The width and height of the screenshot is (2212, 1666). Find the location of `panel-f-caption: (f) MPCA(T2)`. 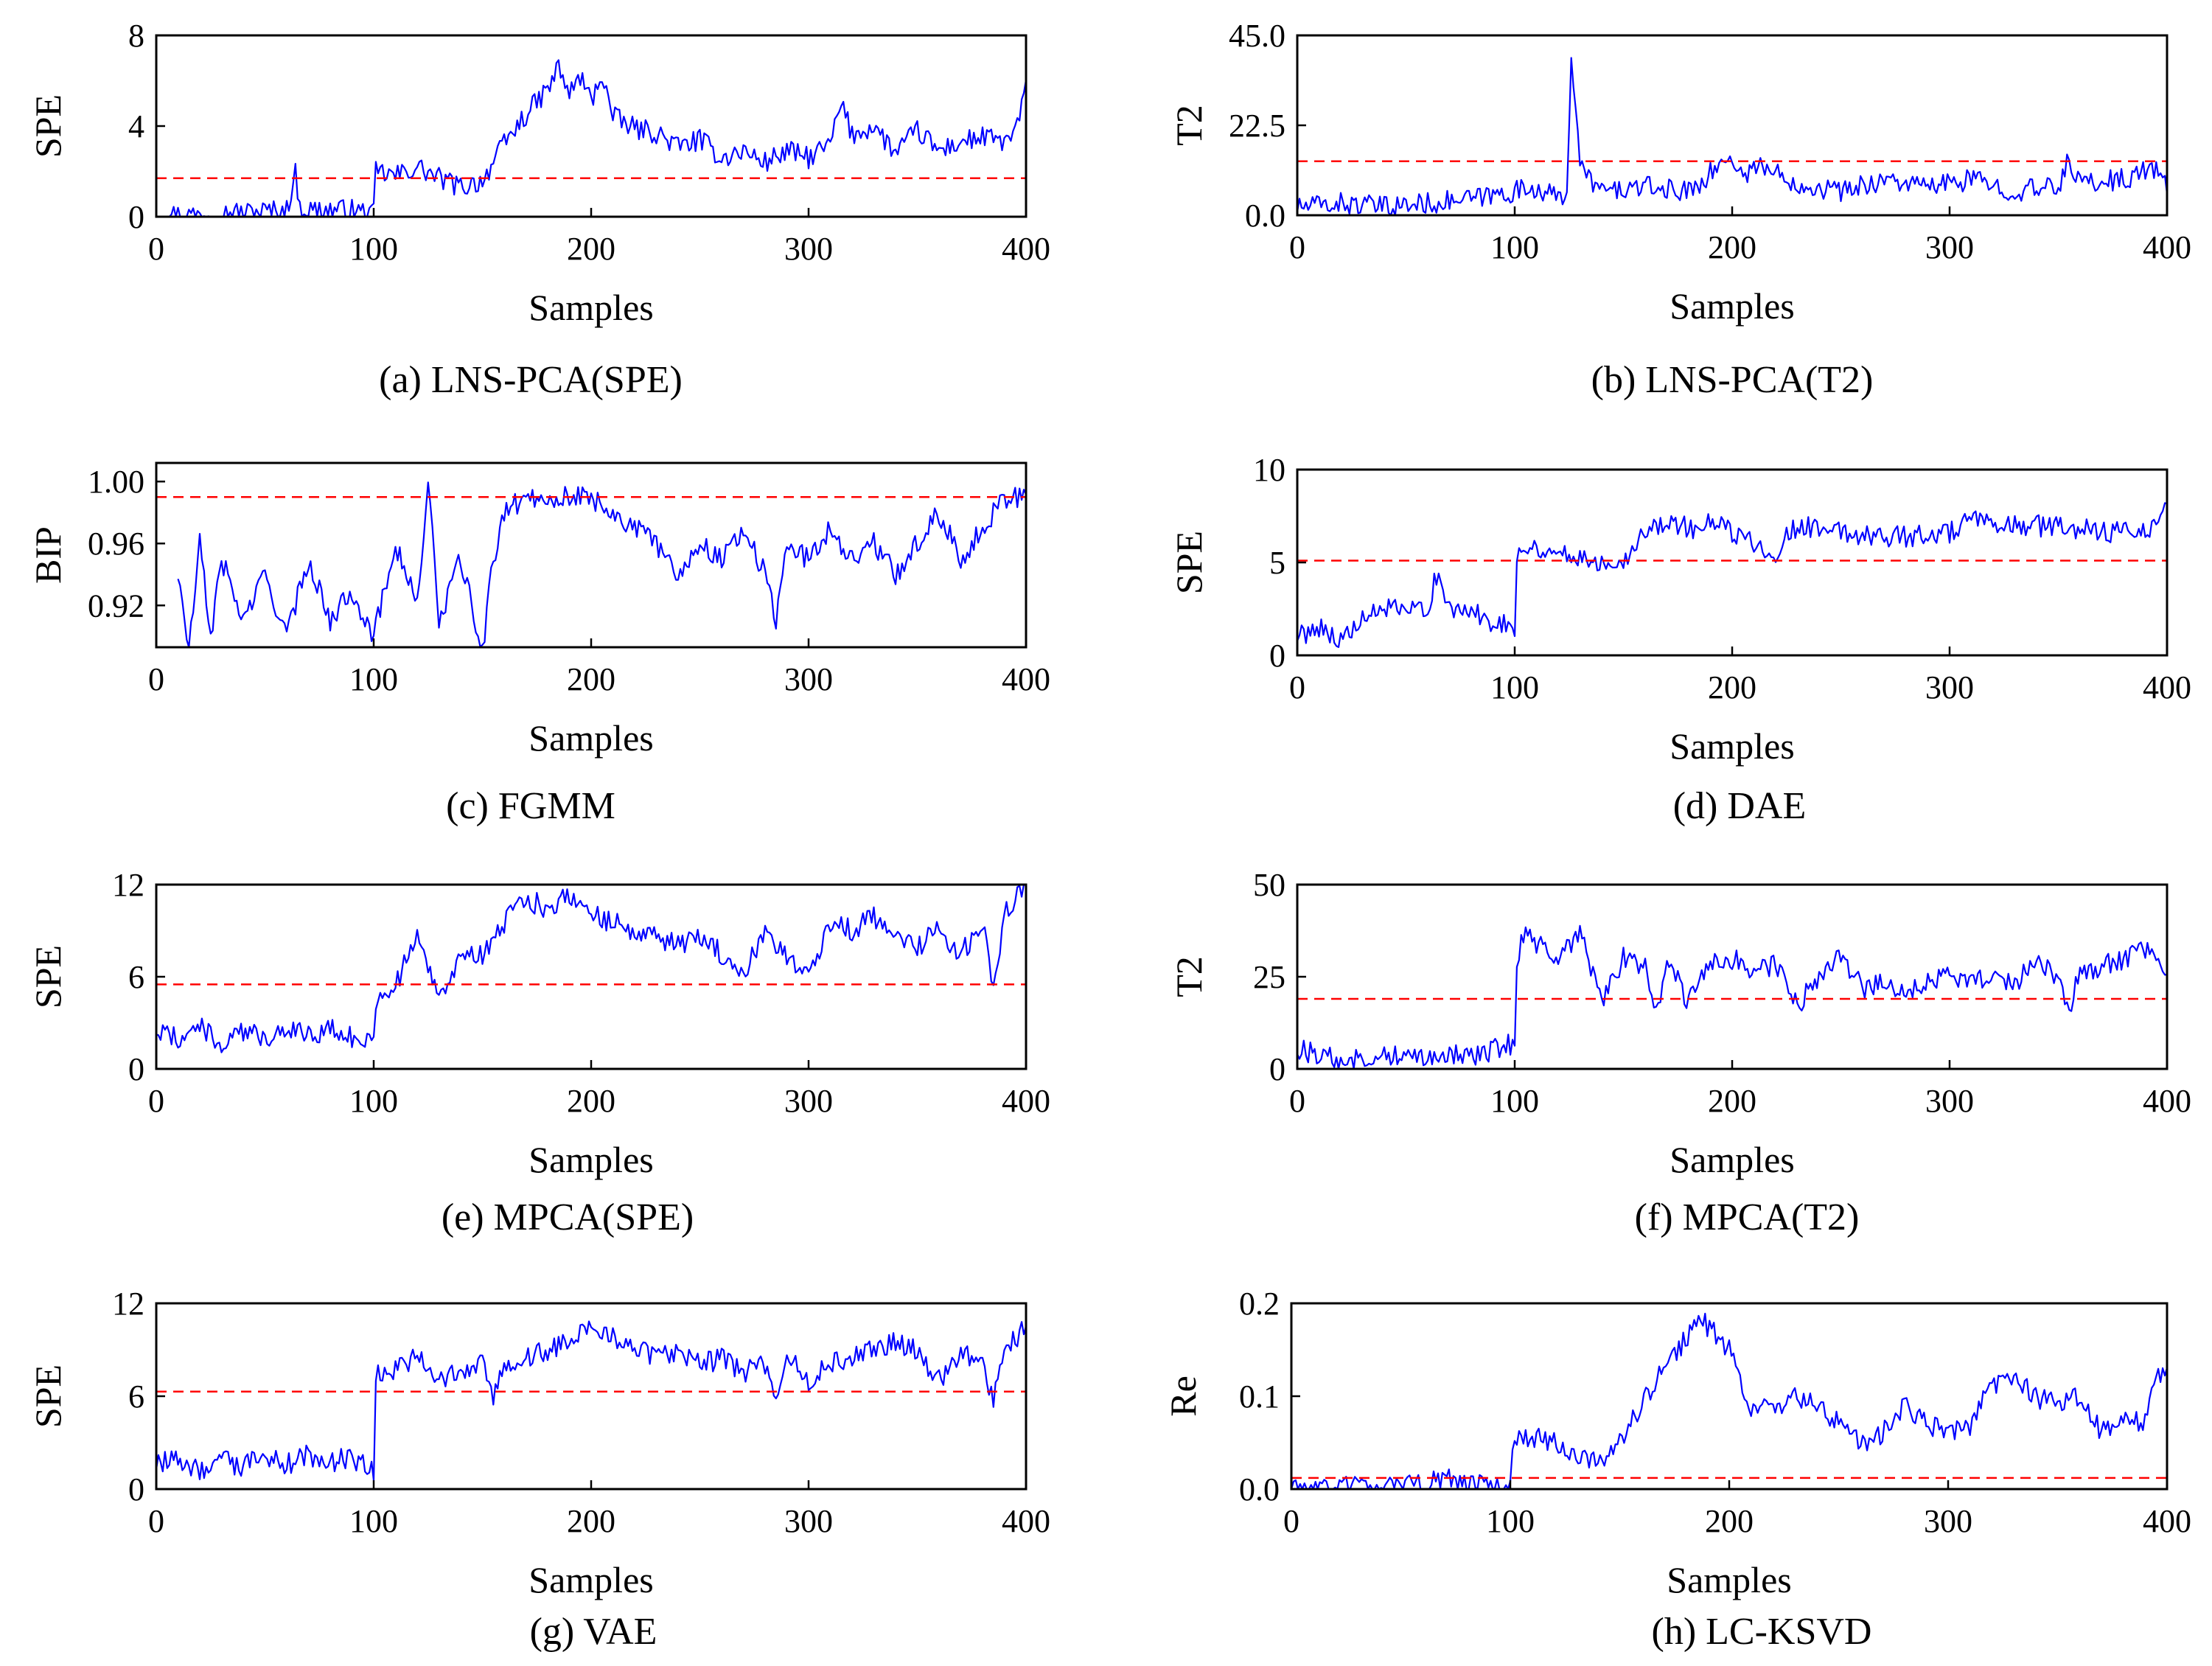

panel-f-caption: (f) MPCA(T2) is located at coordinates (1747, 1217).